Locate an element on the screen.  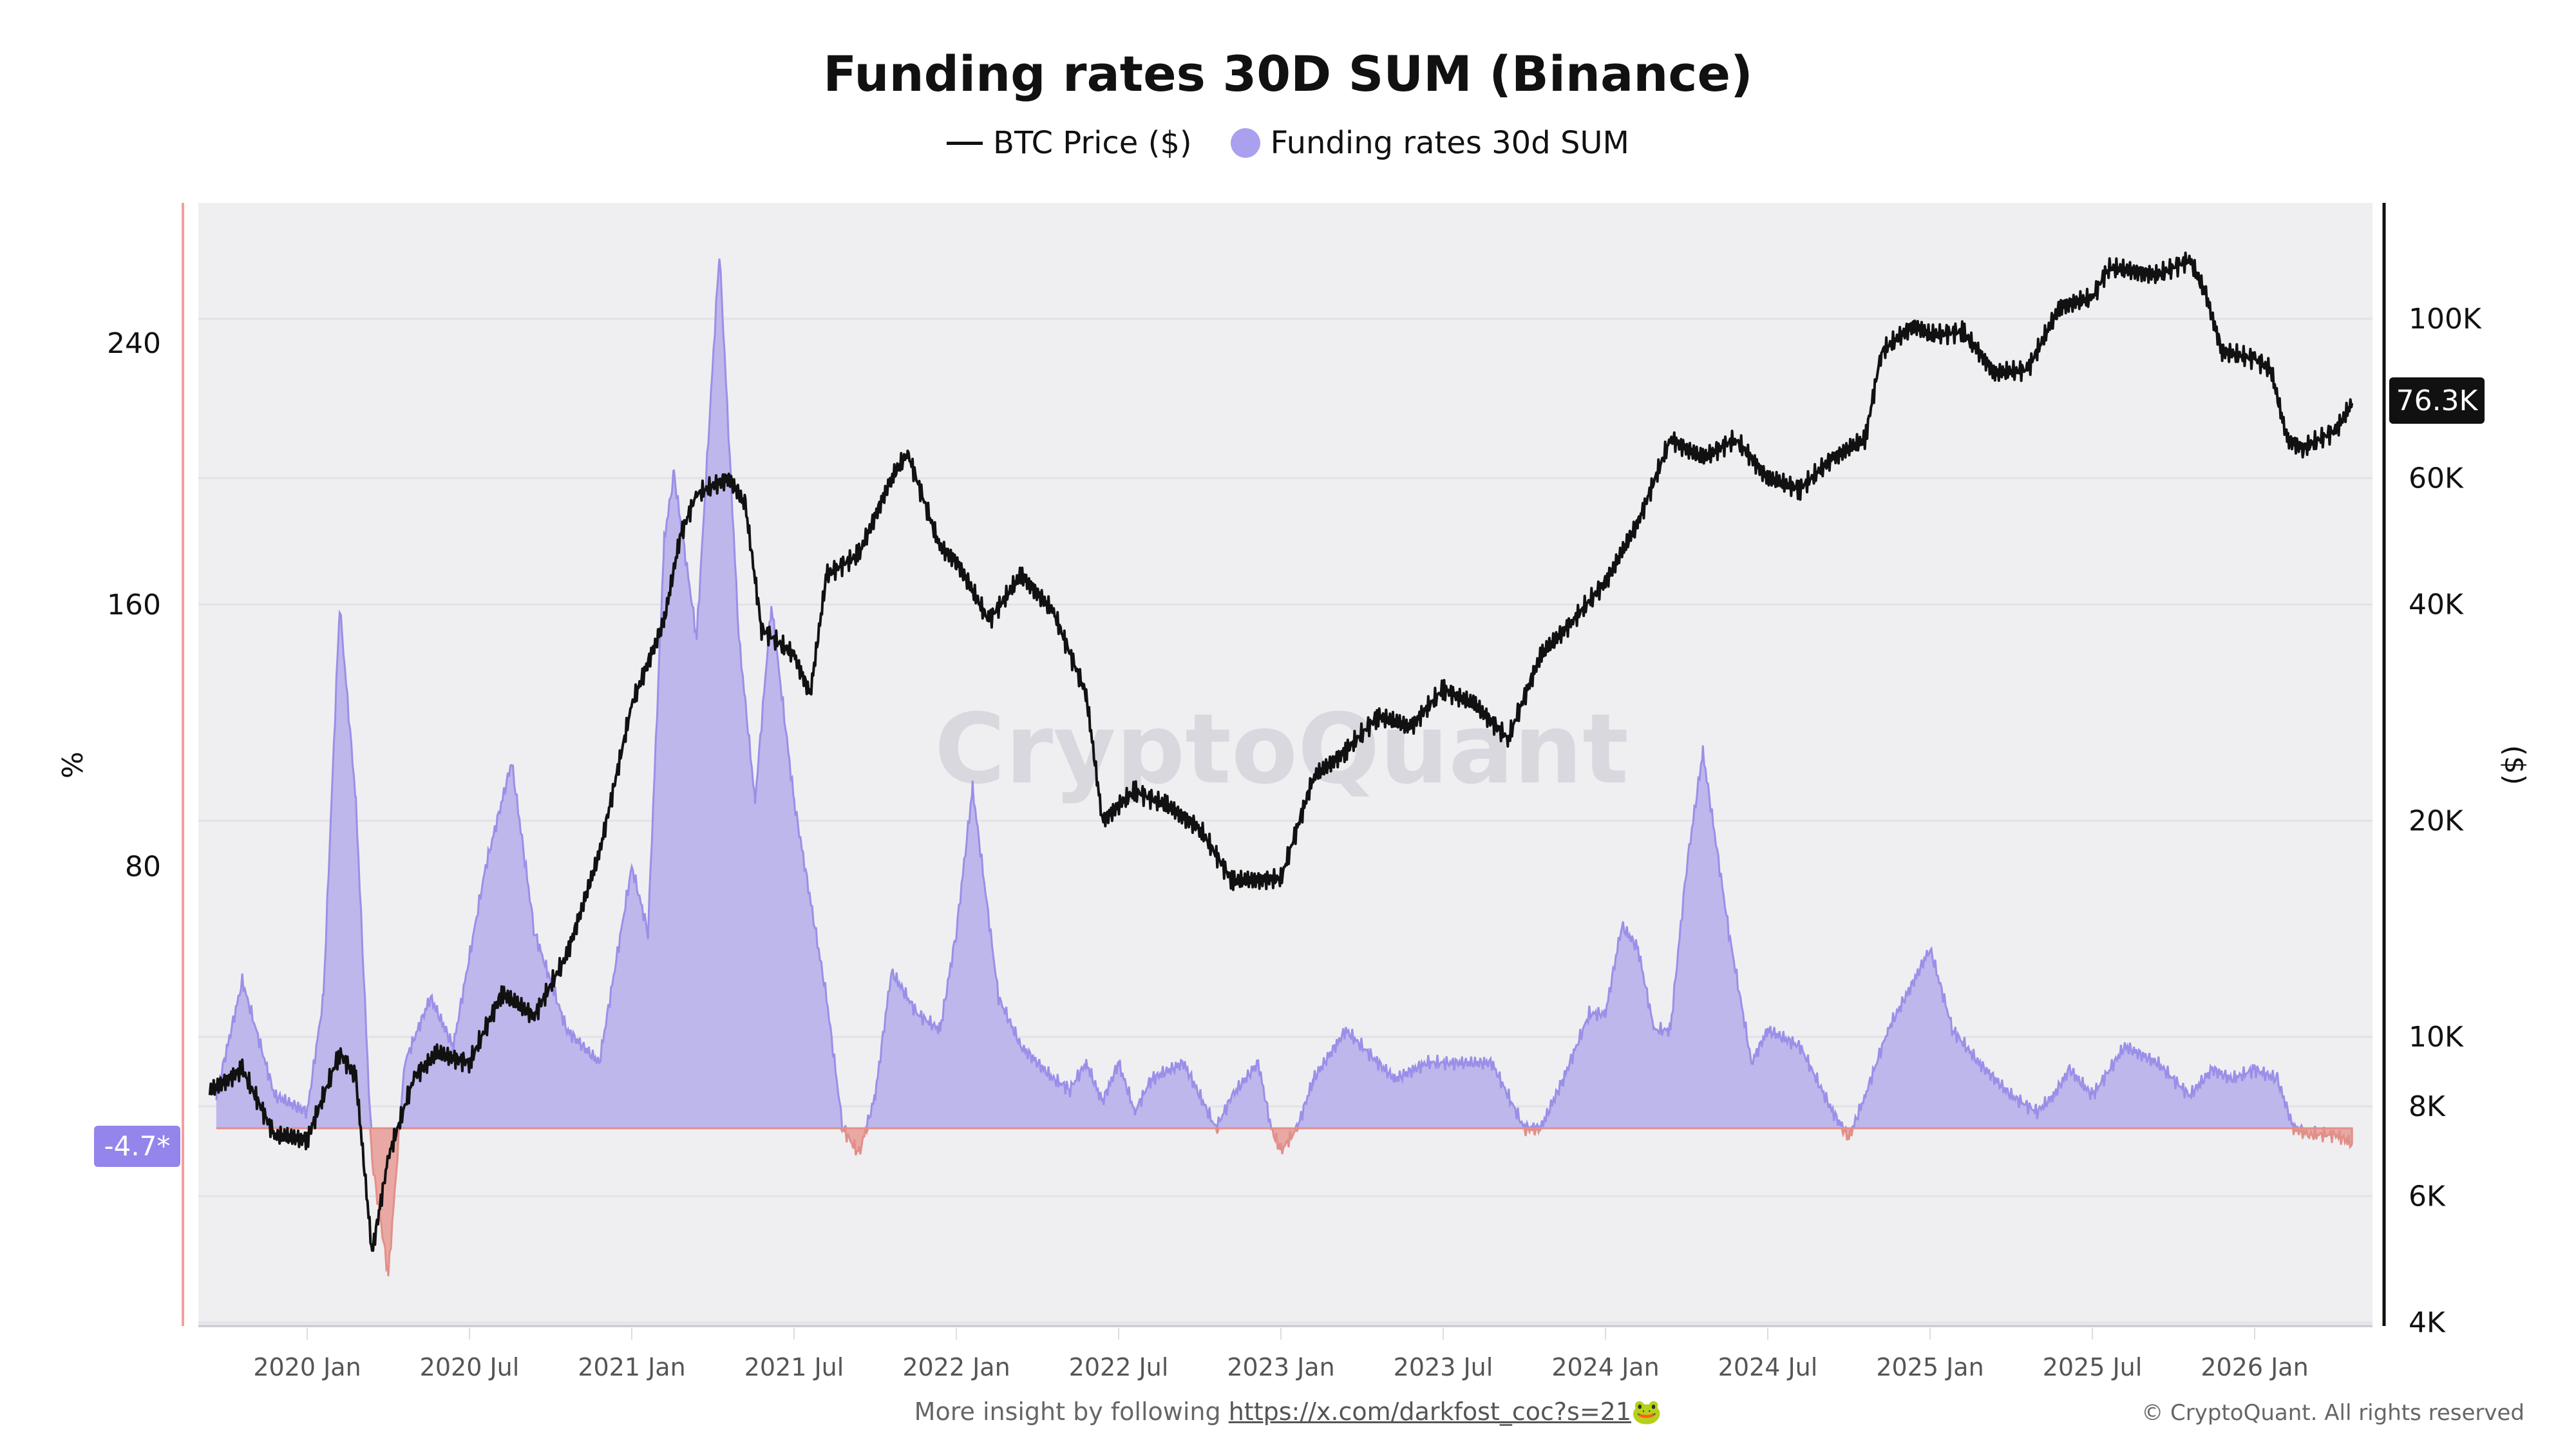
x-tick-label: 2024 Jan is located at coordinates (1605, 1367).